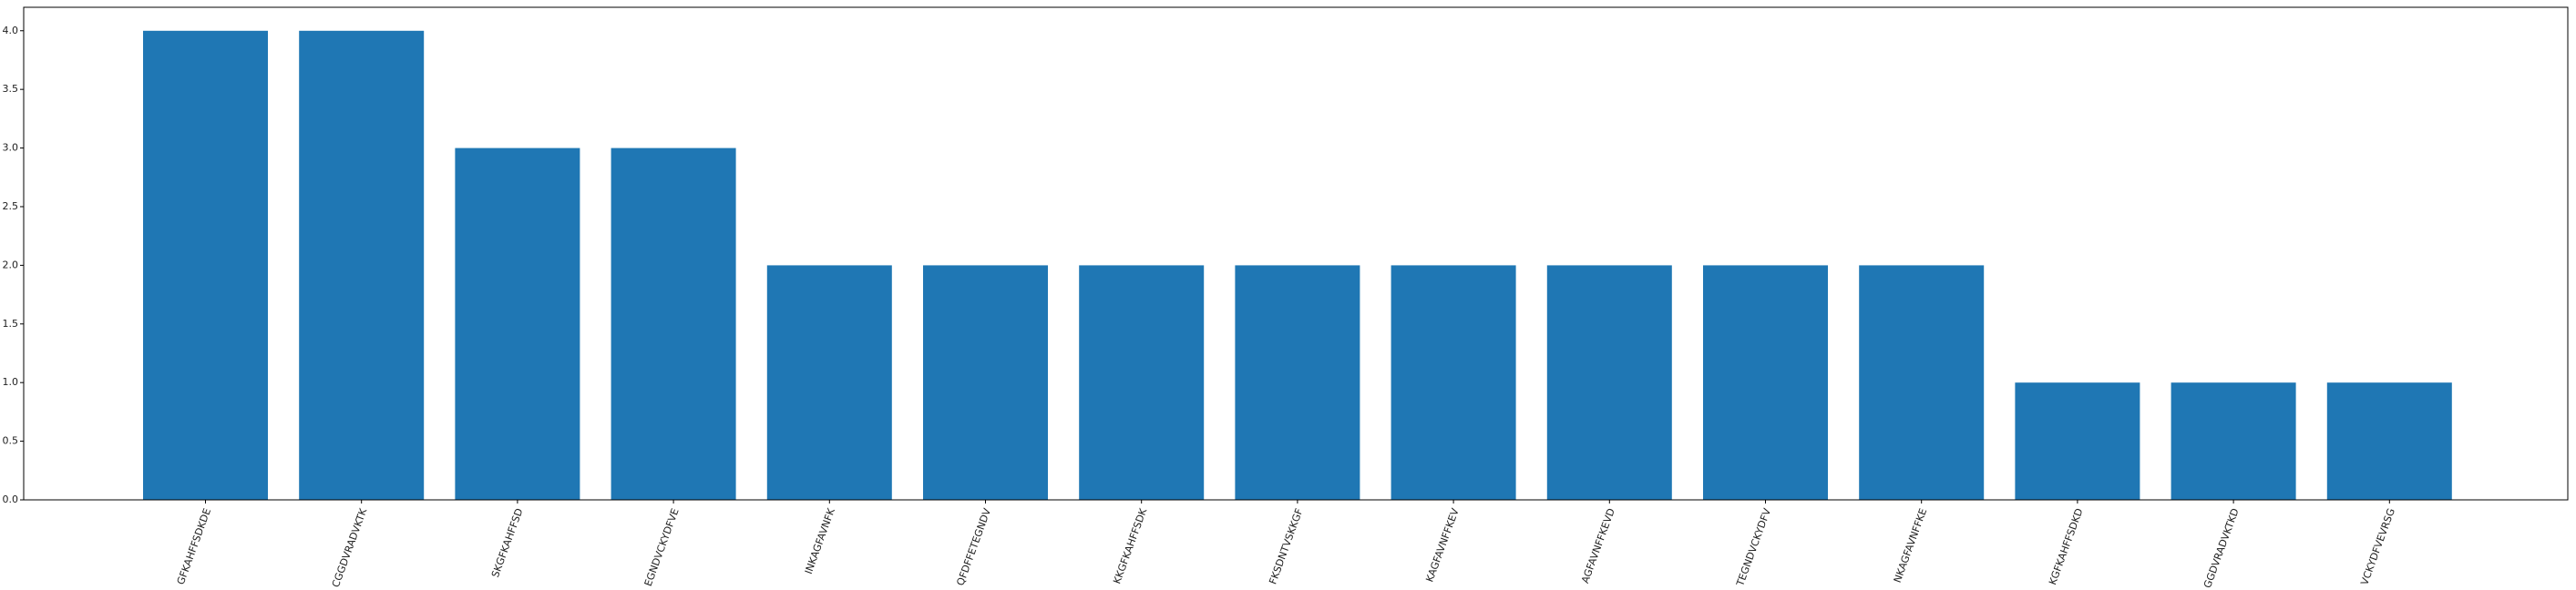  Describe the element at coordinates (2078, 441) in the screenshot. I see `bar-KGFKAHFFSDKD` at that location.